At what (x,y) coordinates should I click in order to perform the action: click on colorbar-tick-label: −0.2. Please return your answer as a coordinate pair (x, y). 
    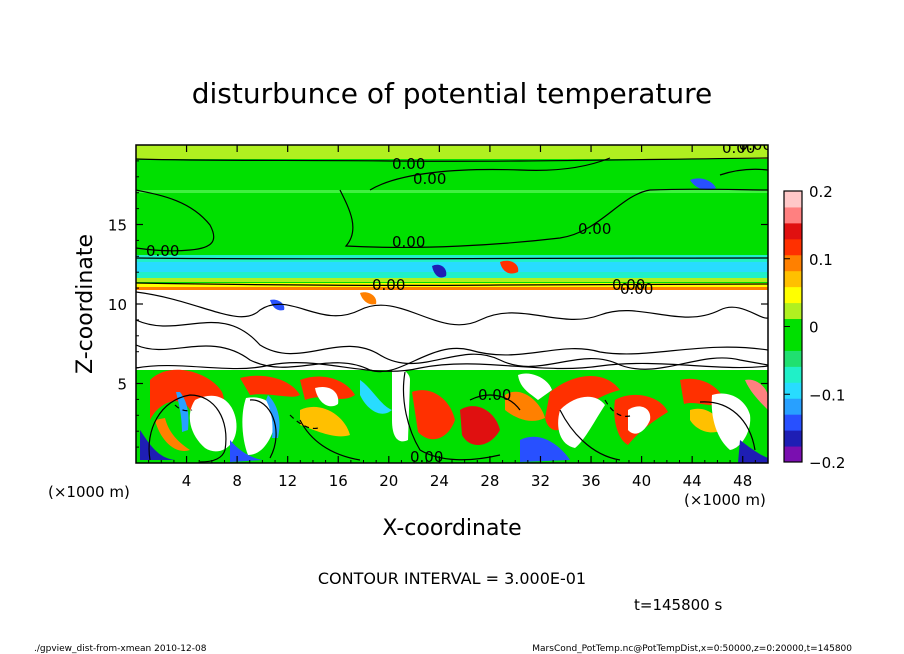
    Looking at the image, I should click on (827, 463).